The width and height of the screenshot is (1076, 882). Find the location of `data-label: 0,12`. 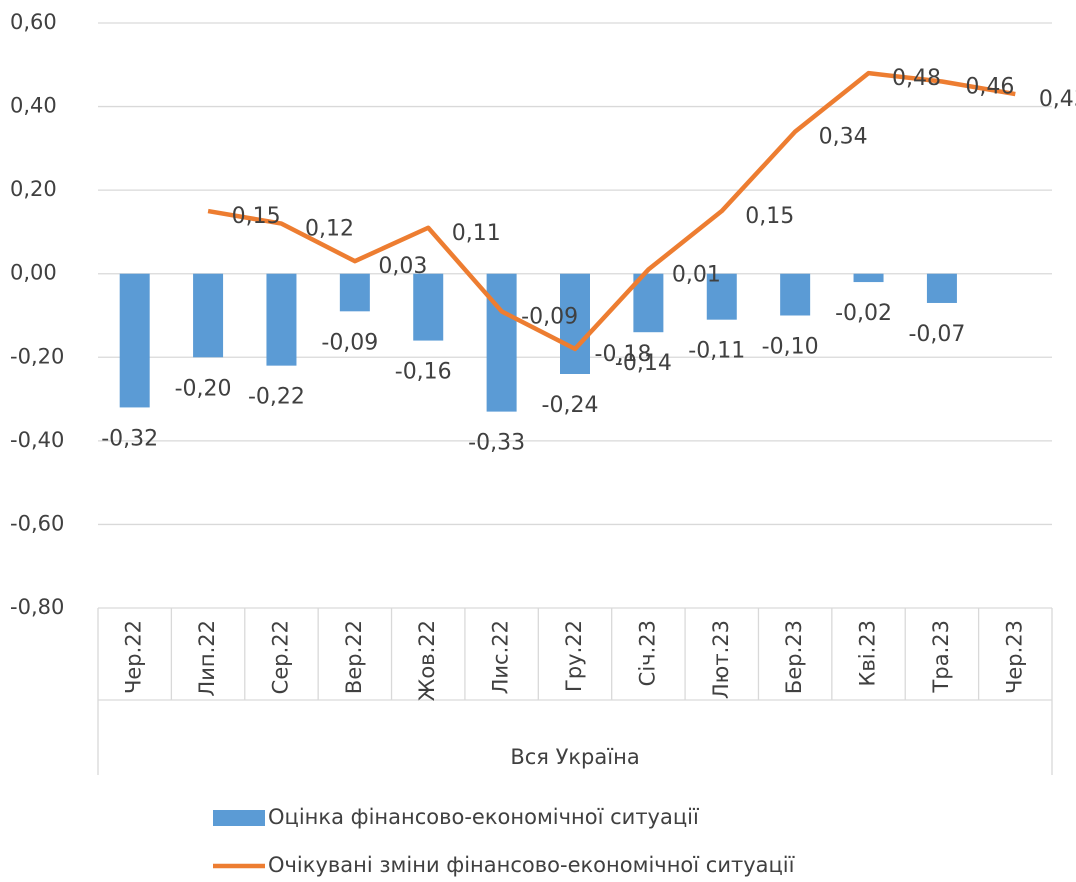

data-label: 0,12 is located at coordinates (329, 229).